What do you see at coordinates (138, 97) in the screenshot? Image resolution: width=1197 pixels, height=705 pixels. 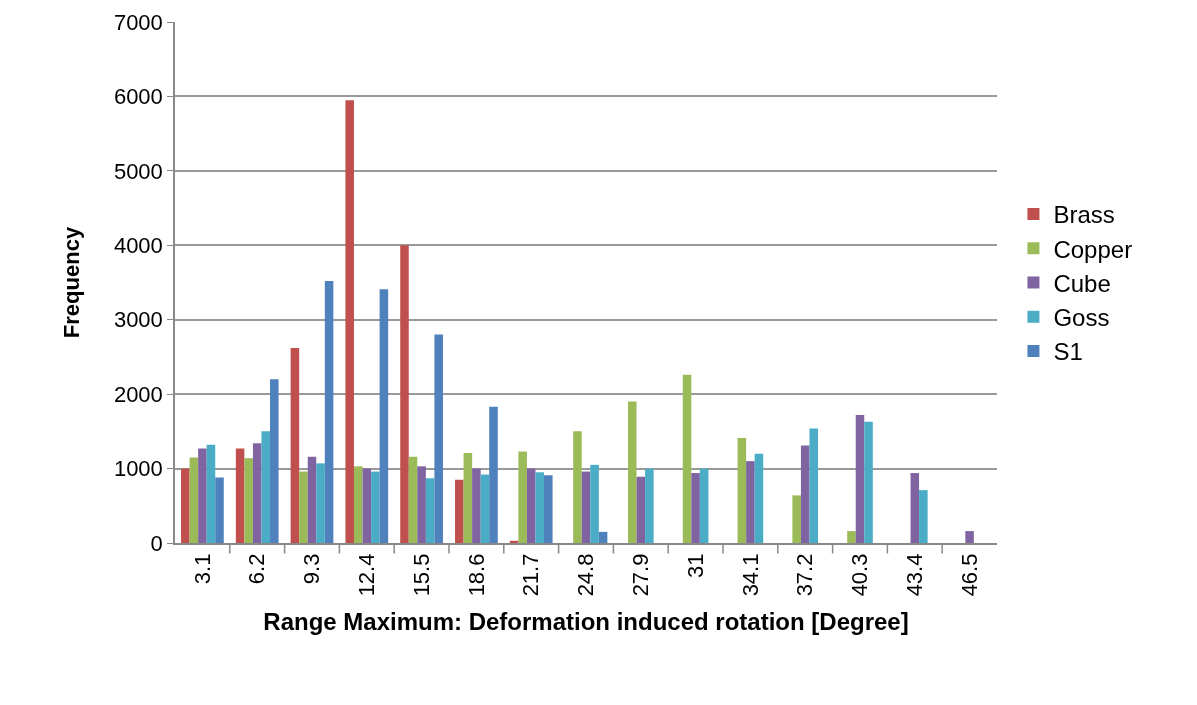 I see `y-tick-label: 6000` at bounding box center [138, 97].